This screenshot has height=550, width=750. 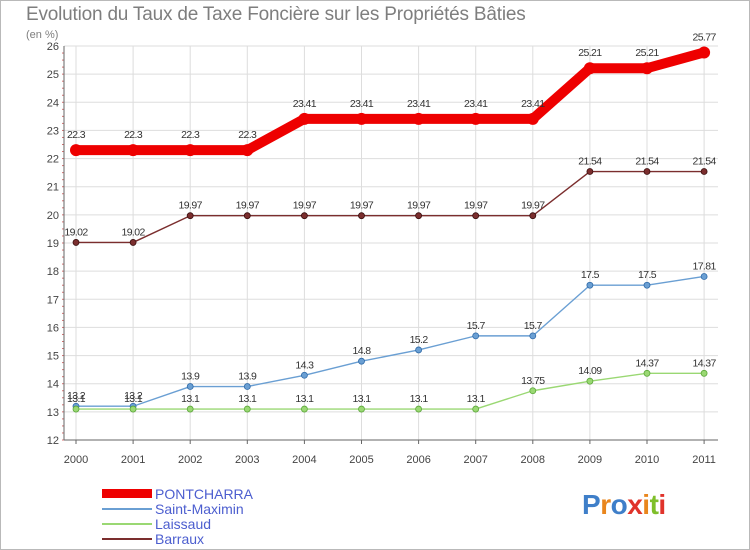 I want to click on x-tick-label: 2005, so click(x=361, y=460).